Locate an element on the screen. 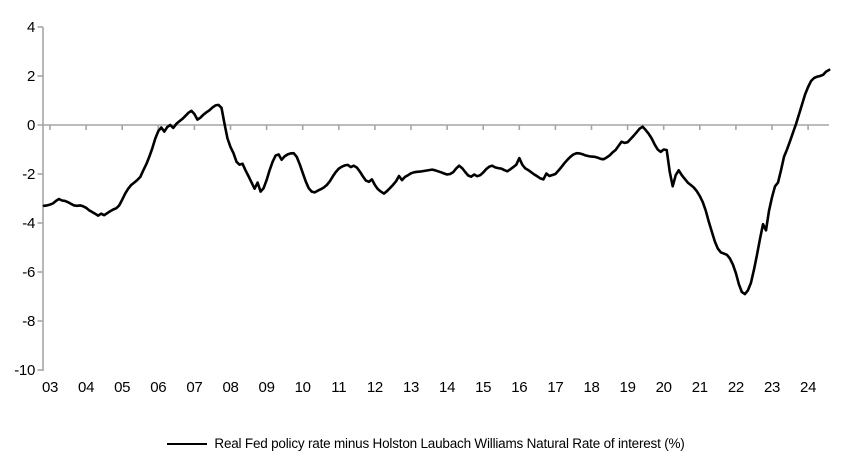 The height and width of the screenshot is (471, 852). x-axis-tick-label: 13 is located at coordinates (411, 387).